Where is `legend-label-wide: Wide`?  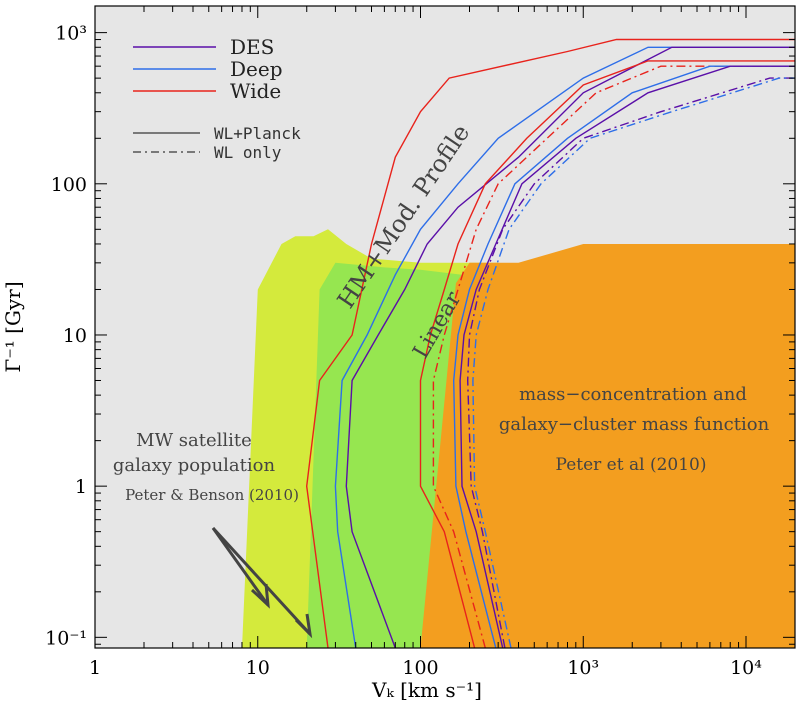 legend-label-wide: Wide is located at coordinates (255, 91).